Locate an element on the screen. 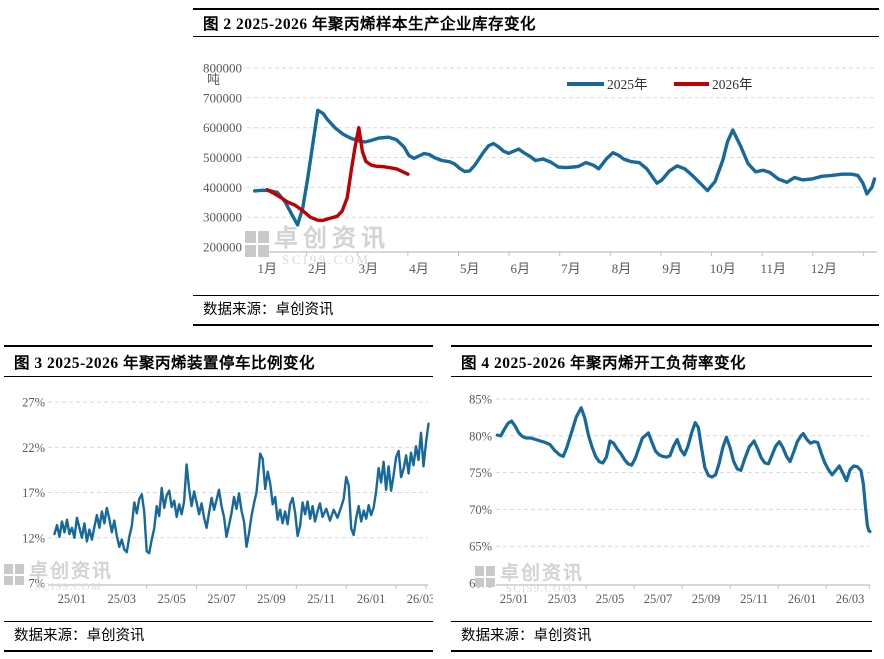  fig4-title: 图 4 2025-2026 年聚丙烯开工负荷率变化 is located at coordinates (661, 361).